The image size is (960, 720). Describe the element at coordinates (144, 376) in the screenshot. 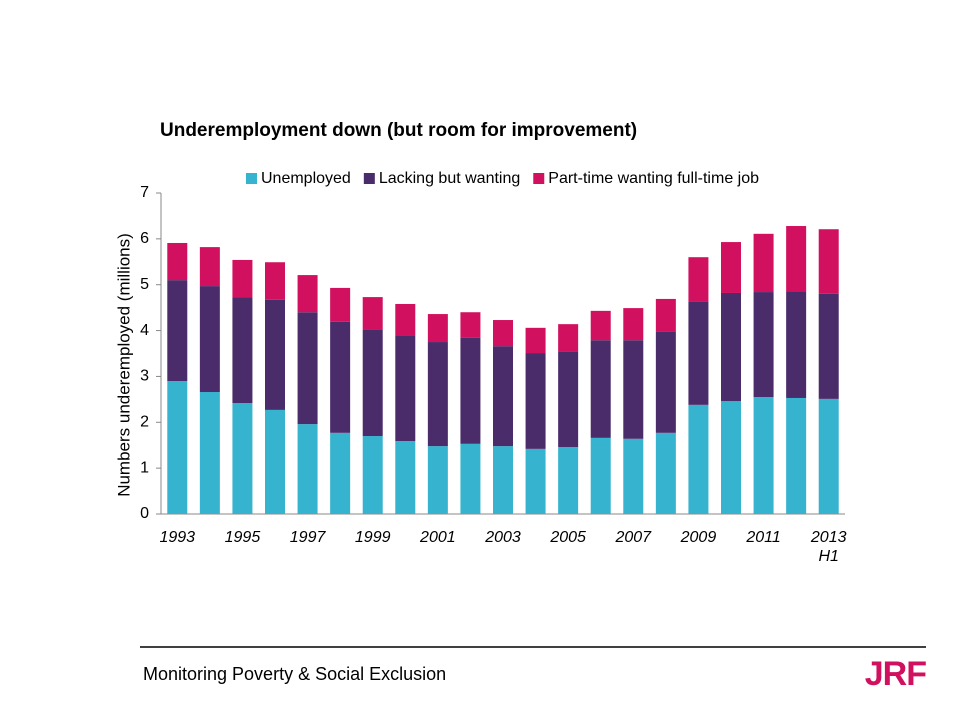

I see `y-tick-label: 3` at that location.